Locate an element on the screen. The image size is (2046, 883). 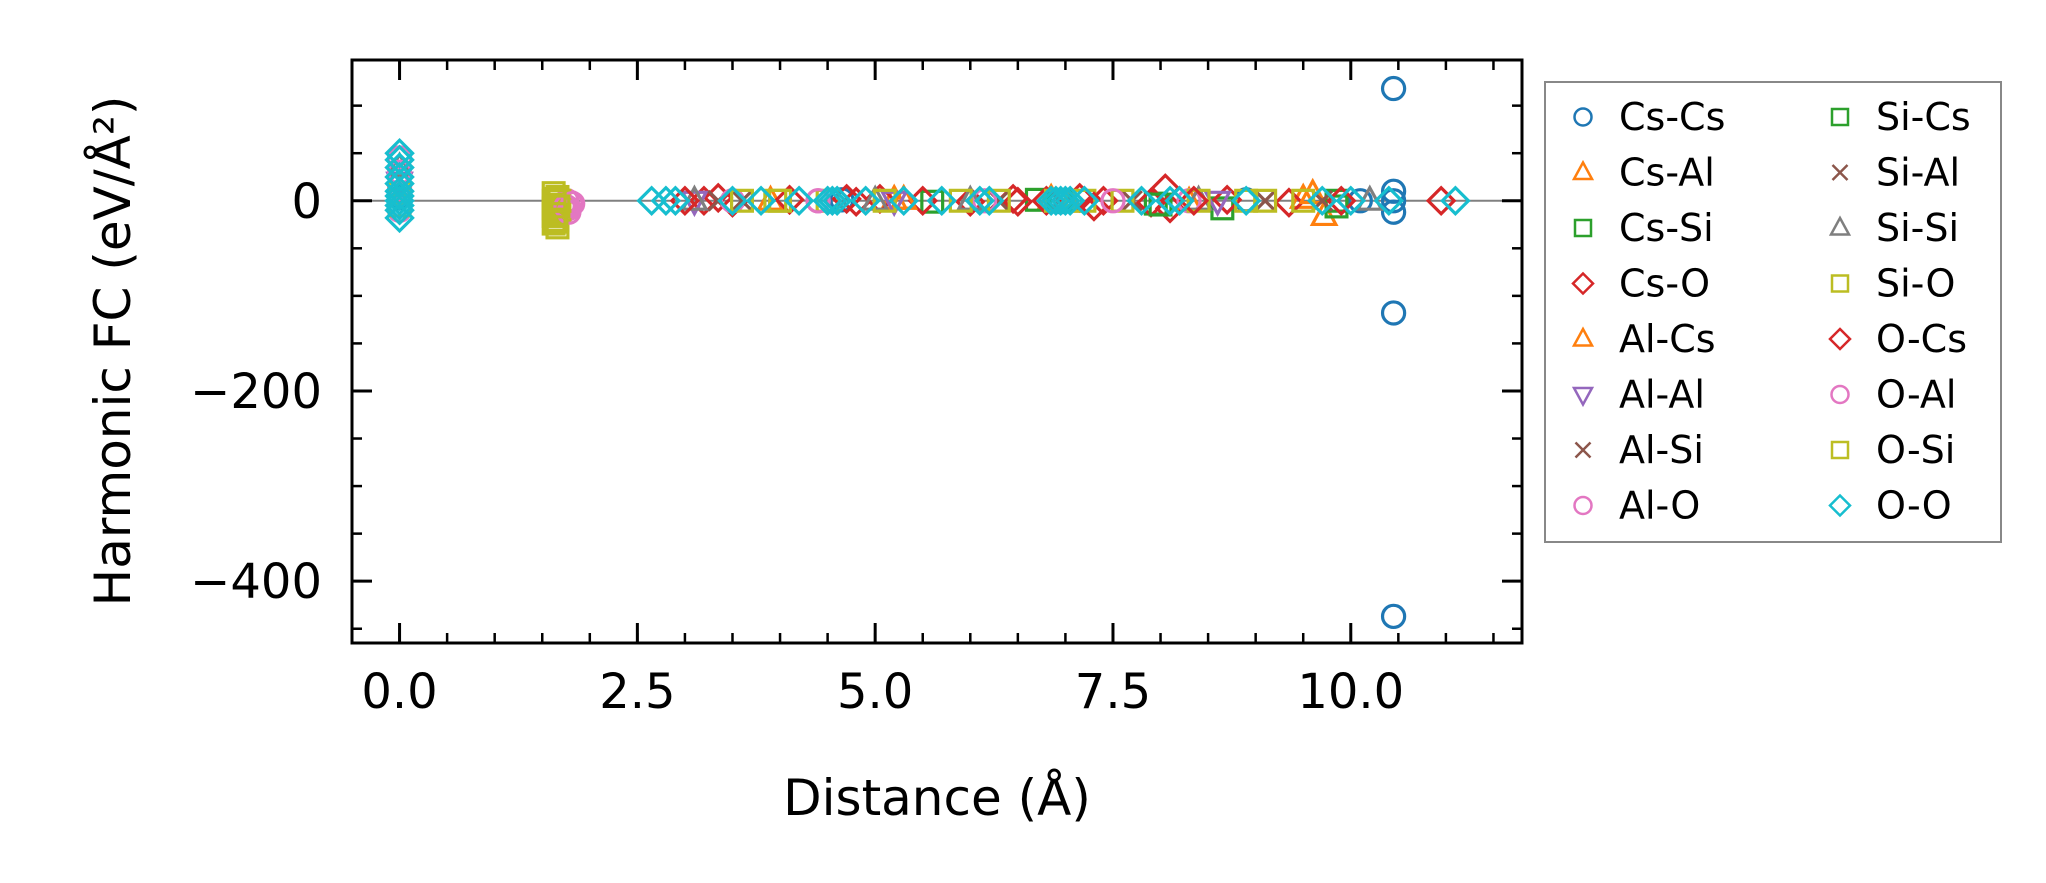
legend-item: Si-Cs is located at coordinates (1900, 117).